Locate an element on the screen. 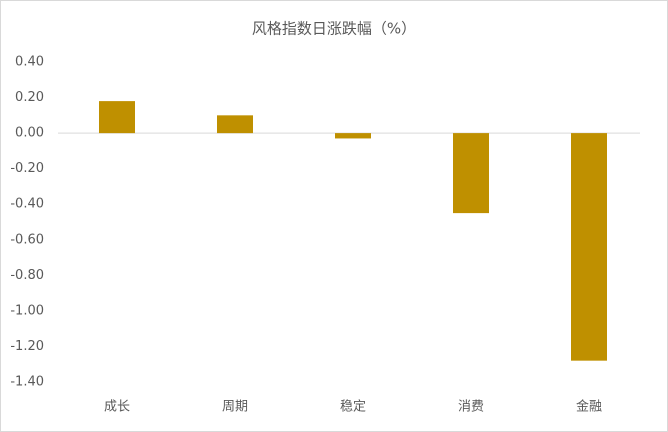  y-tick-label: -1.40 is located at coordinates (27, 382).